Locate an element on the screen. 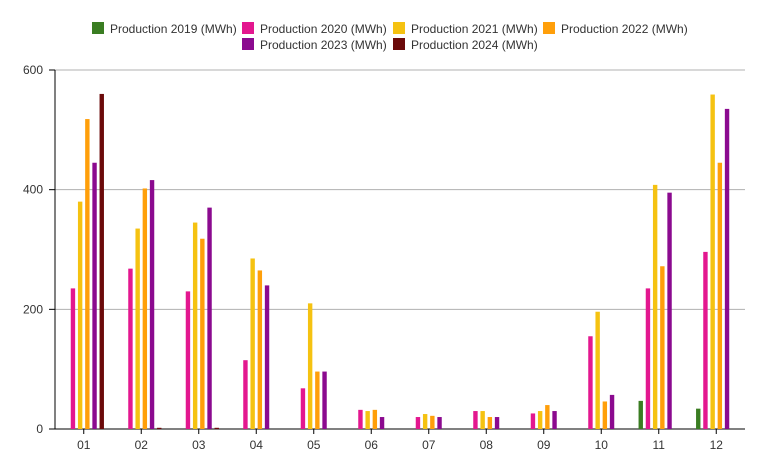  x-tick-label: 06 is located at coordinates (372, 445).